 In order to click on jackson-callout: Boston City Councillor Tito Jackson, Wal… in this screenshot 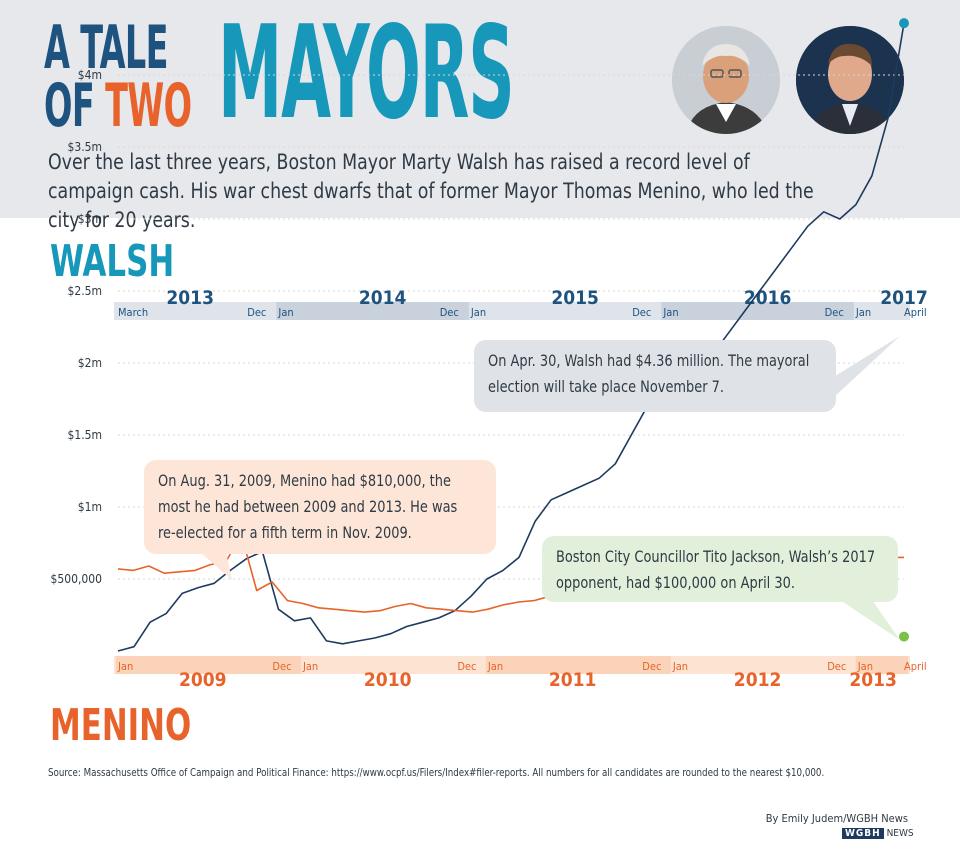, I will do `click(720, 569)`.